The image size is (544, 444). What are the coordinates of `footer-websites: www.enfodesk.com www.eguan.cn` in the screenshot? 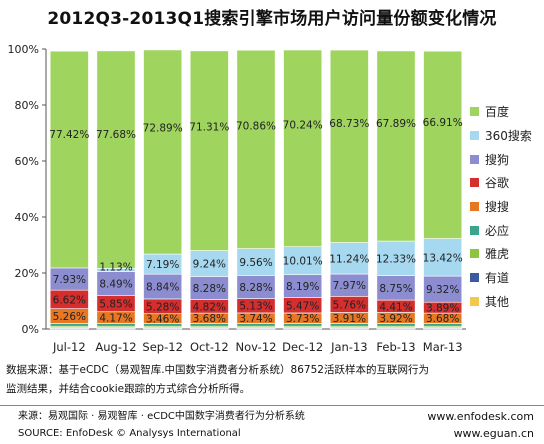 It's located at (480, 425).